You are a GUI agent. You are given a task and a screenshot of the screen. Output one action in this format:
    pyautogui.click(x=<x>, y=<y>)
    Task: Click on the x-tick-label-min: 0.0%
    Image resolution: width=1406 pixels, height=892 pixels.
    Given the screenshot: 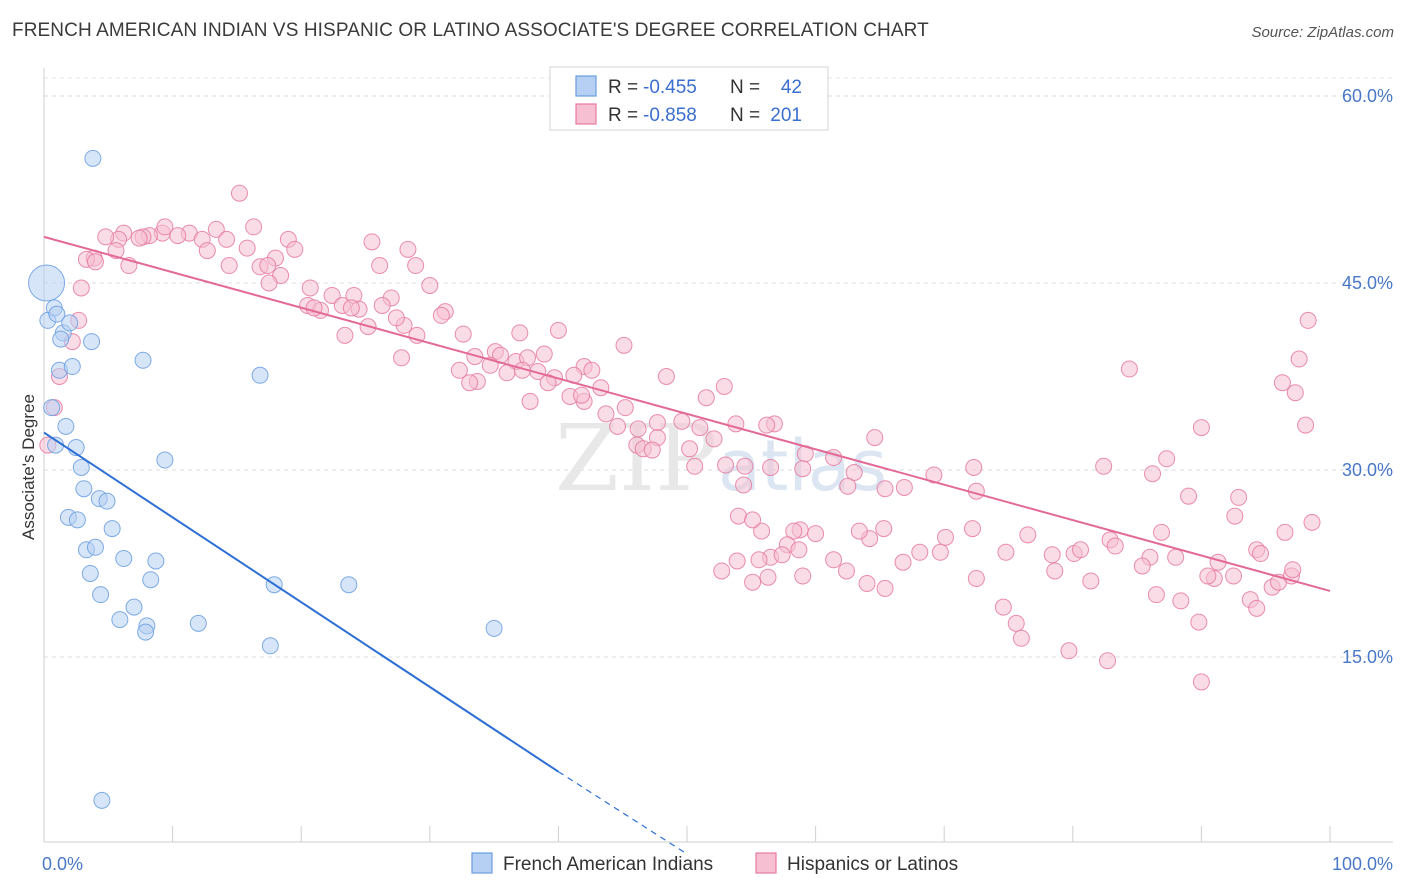 What is the action you would take?
    pyautogui.click(x=62, y=864)
    